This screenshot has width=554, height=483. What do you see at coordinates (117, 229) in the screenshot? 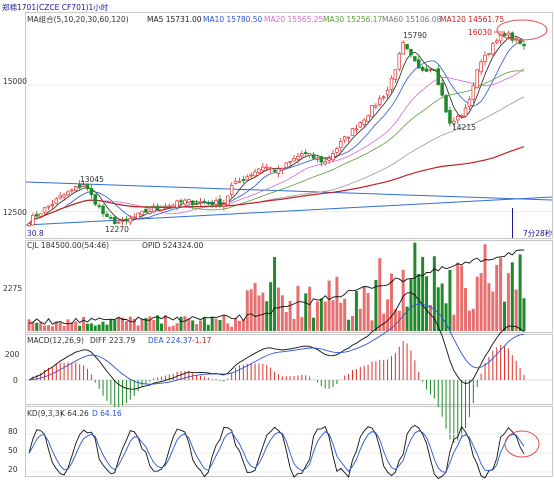
I see `annotation-12270: 12270` at bounding box center [117, 229].